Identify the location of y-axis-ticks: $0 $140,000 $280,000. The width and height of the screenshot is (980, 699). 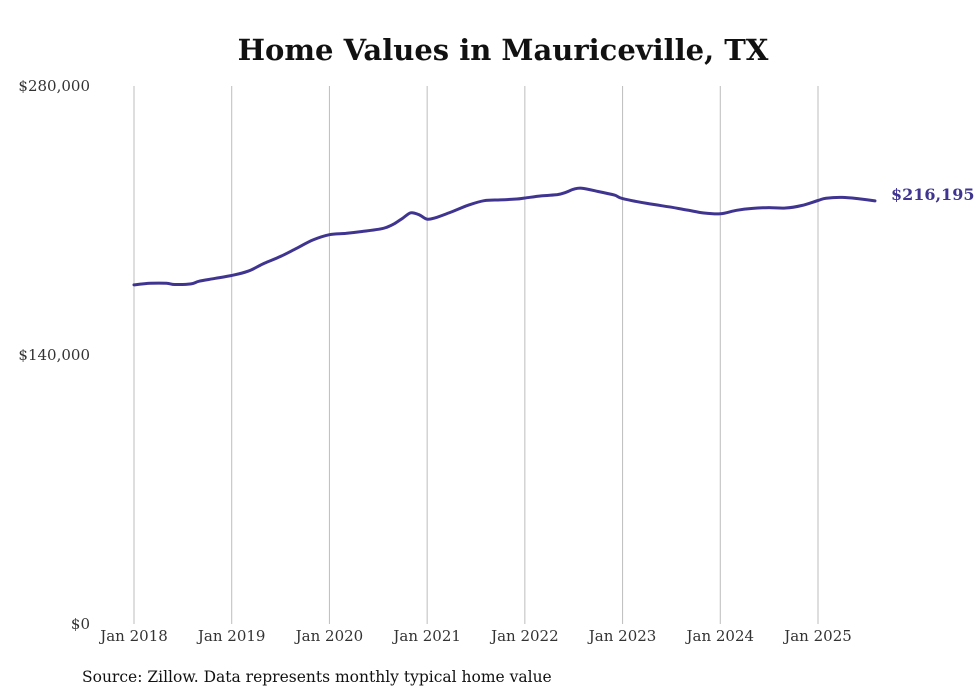
(54, 355).